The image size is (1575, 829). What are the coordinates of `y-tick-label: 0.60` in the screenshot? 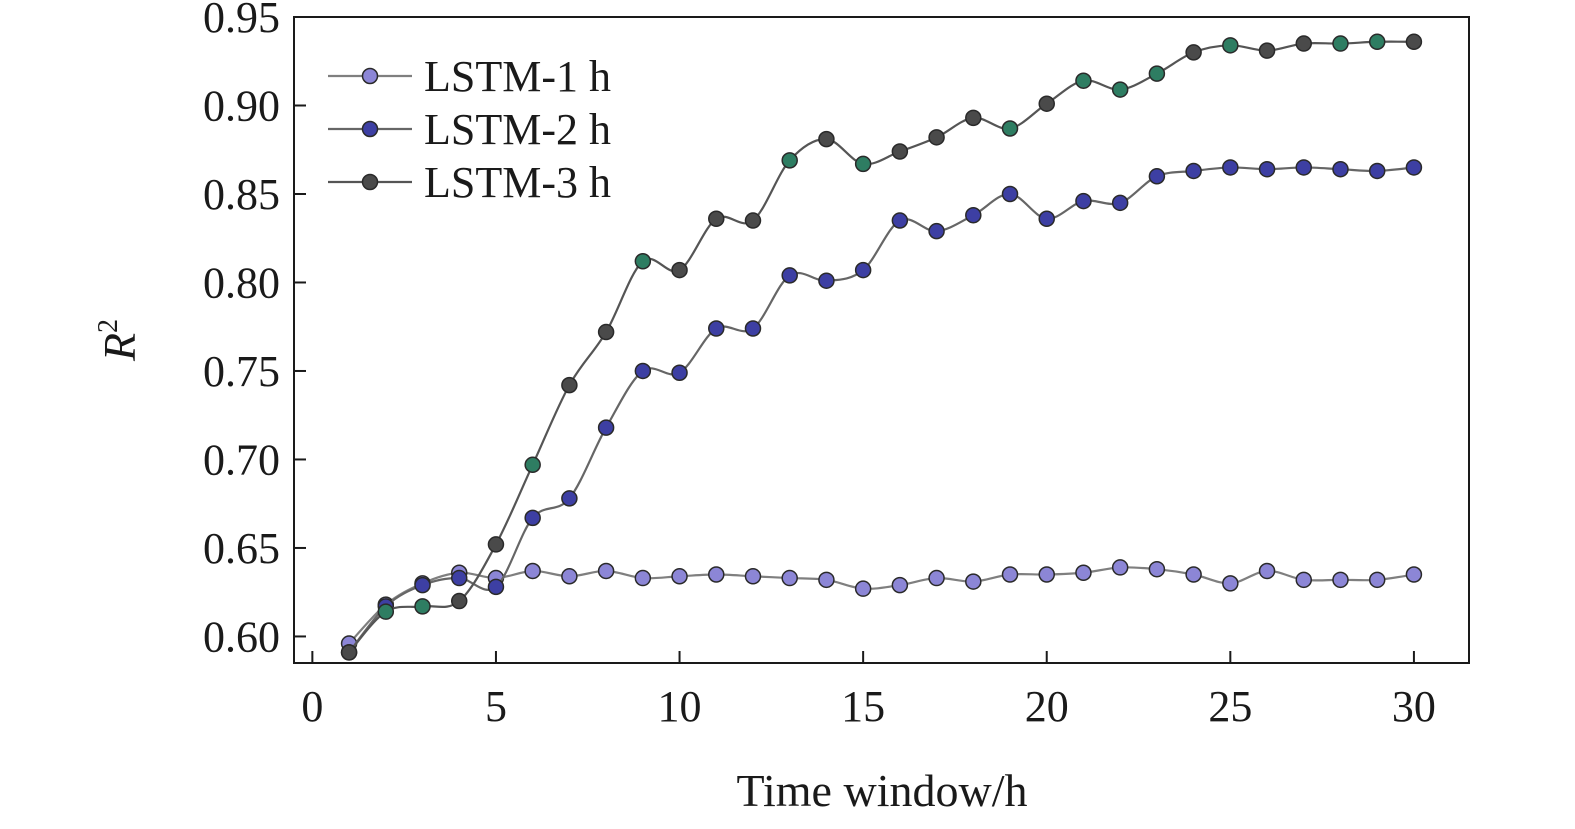 It's located at (241, 636).